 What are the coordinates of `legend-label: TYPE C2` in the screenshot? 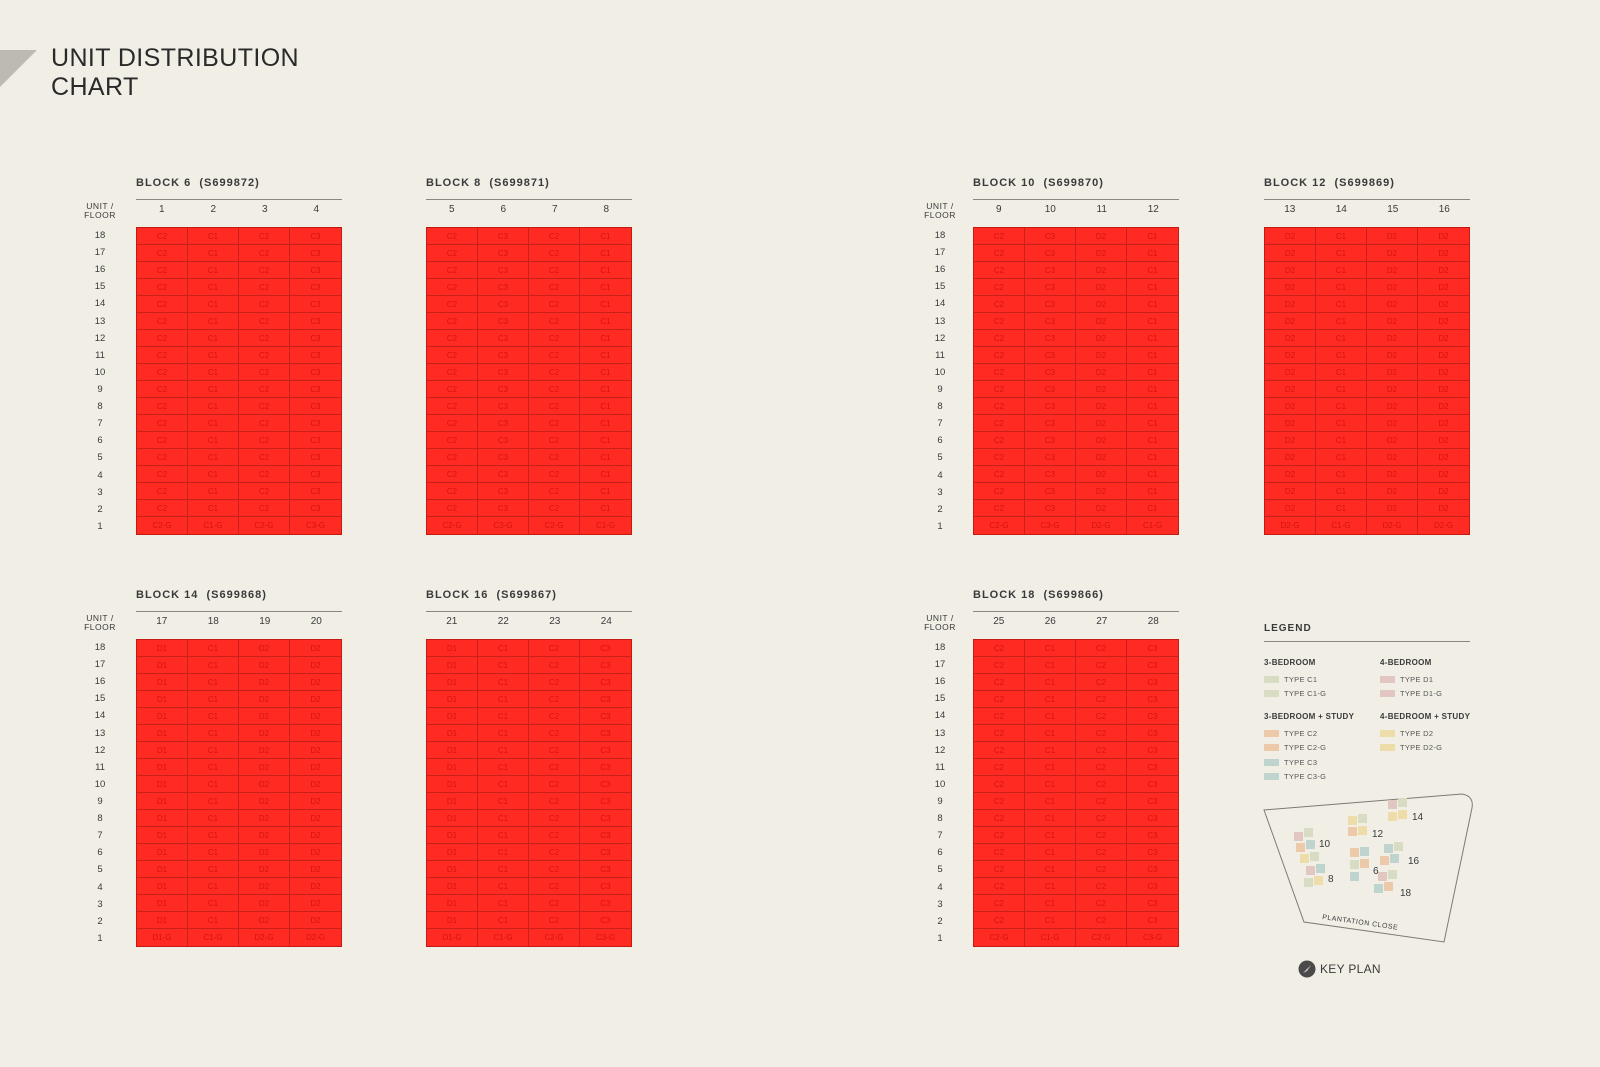 It's located at (1301, 733).